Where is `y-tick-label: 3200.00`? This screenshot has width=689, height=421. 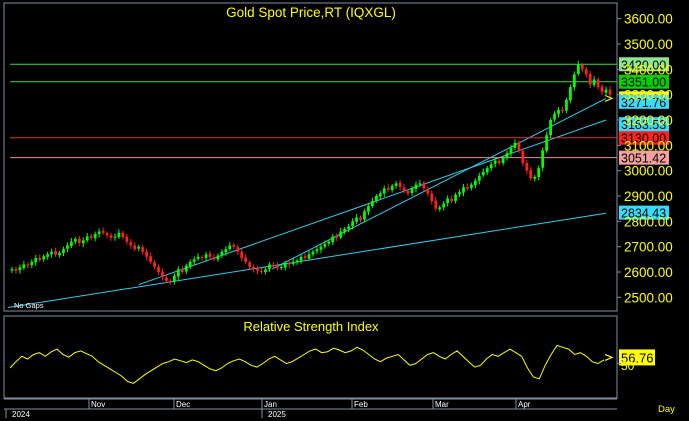 y-tick-label: 3200.00 is located at coordinates (648, 120).